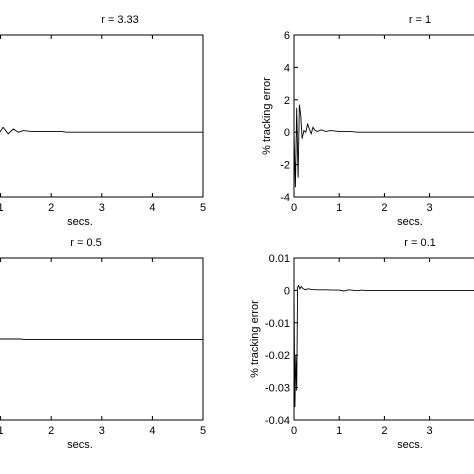 This screenshot has width=474, height=474. What do you see at coordinates (279, 259) in the screenshot?
I see `y-tick-label: 0.01` at bounding box center [279, 259].